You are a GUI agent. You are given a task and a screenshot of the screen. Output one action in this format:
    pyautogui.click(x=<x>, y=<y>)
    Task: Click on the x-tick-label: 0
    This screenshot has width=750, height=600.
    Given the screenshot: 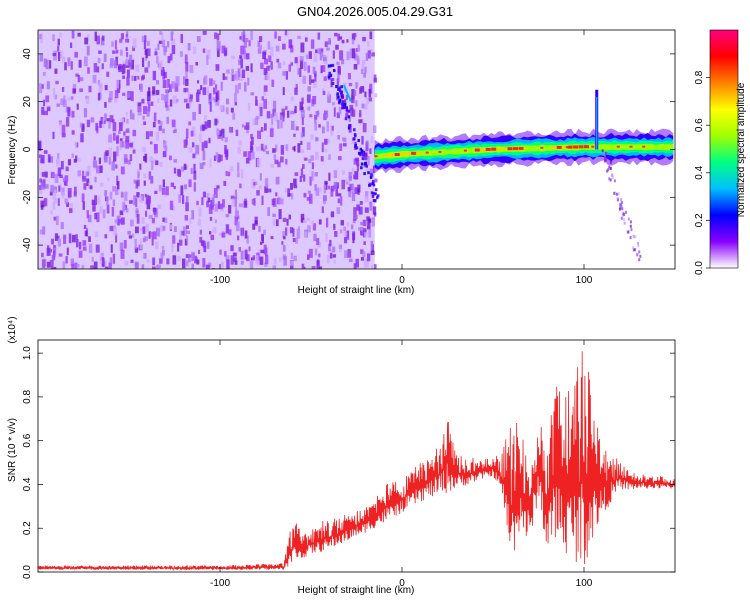 What is the action you would take?
    pyautogui.click(x=402, y=583)
    